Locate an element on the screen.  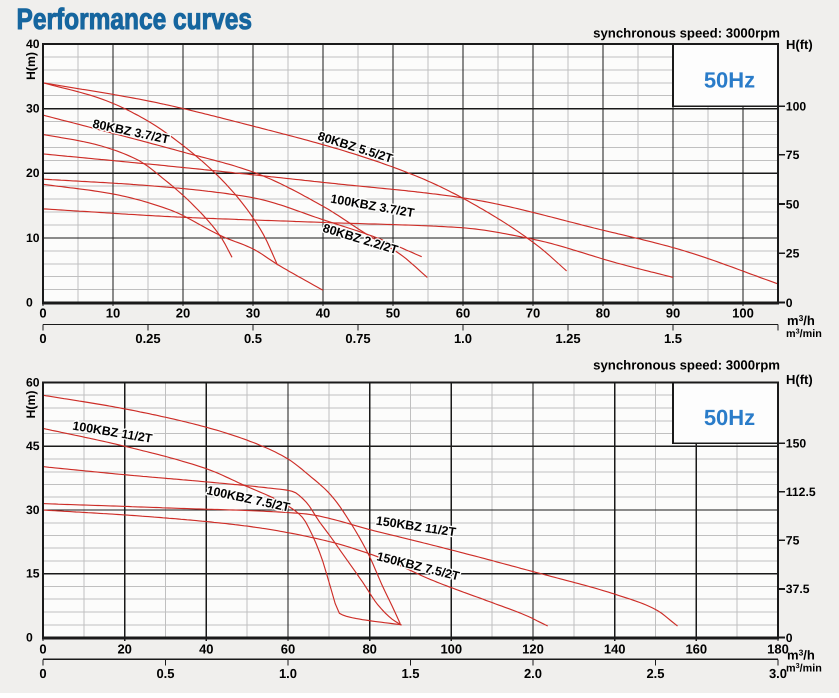
svg-text: 140 is located at coordinates (615, 649).